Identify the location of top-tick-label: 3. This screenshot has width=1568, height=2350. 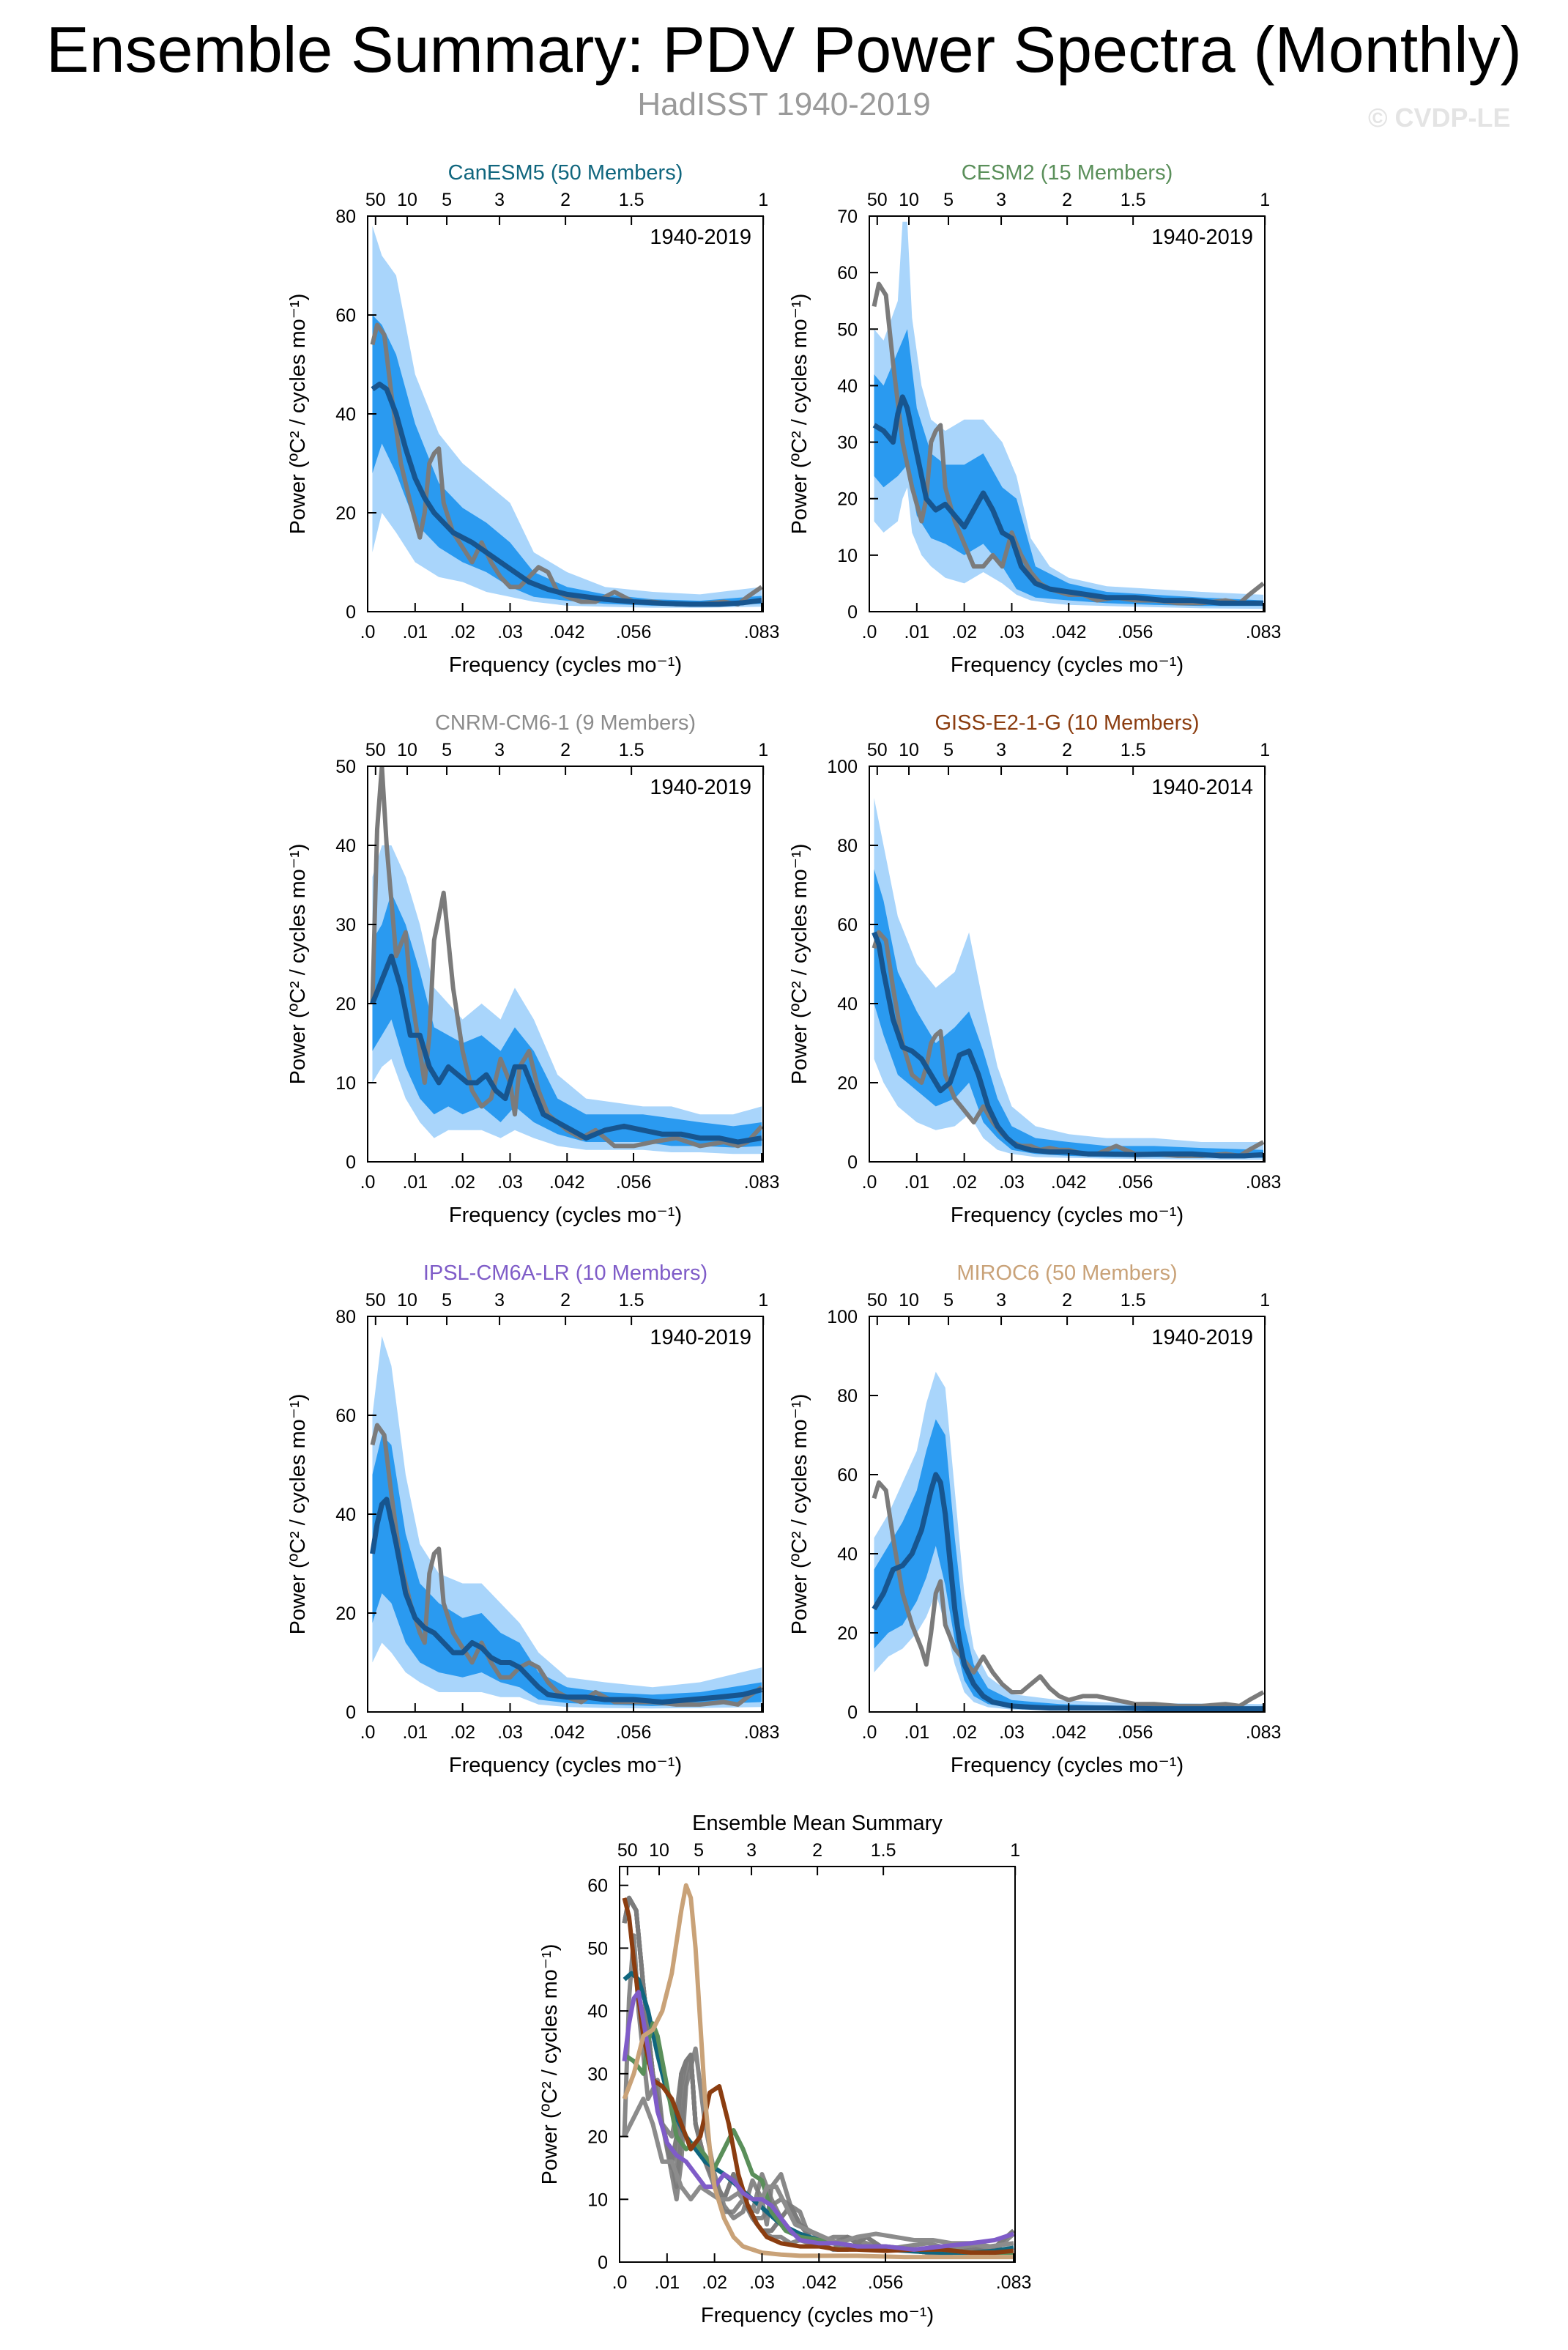
(1001, 200).